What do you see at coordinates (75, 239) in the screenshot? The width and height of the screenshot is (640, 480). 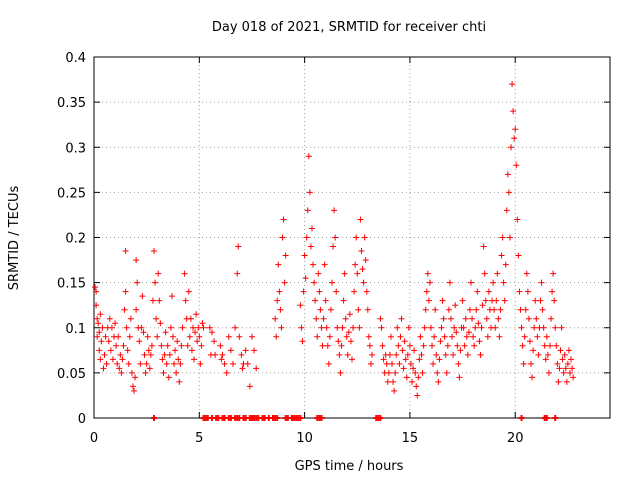 I see `y-tick-label: 0.2` at bounding box center [75, 239].